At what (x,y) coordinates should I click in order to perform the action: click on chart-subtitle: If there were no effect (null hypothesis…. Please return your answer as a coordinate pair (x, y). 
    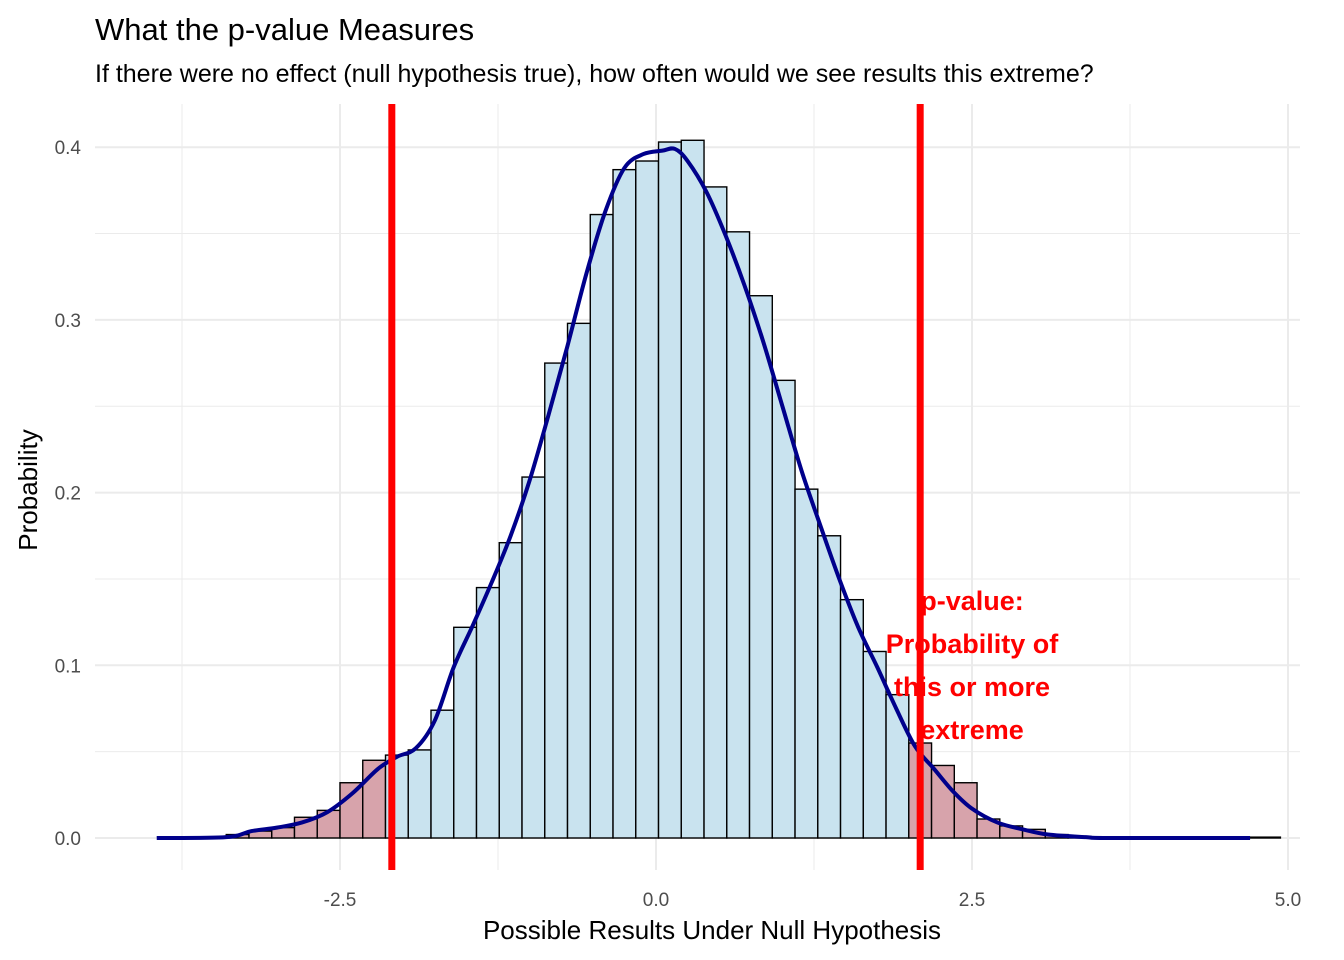
    Looking at the image, I should click on (594, 74).